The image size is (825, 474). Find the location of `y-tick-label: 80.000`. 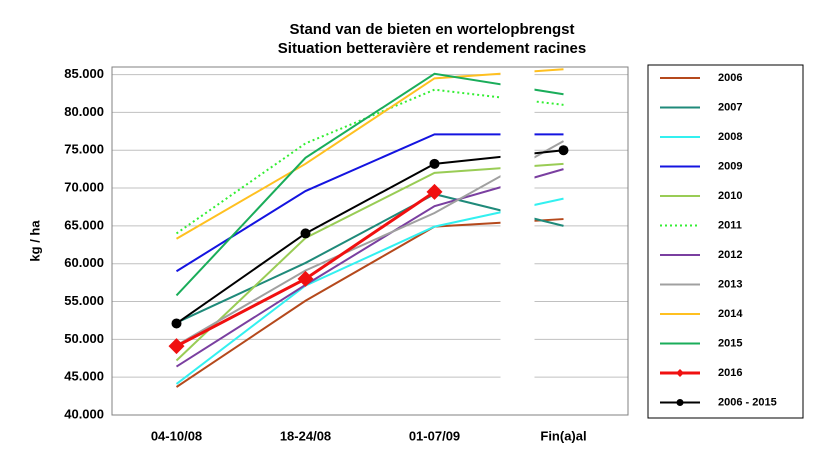

y-tick-label: 80.000 is located at coordinates (84, 111).